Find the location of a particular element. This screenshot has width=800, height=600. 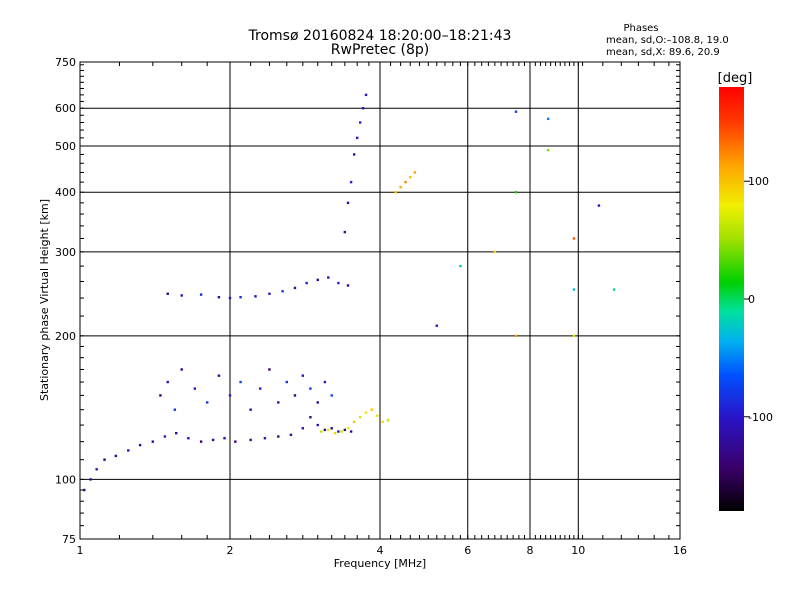

x-tick-labels: 1 2 4 6 8 10 16 is located at coordinates (382, 550).